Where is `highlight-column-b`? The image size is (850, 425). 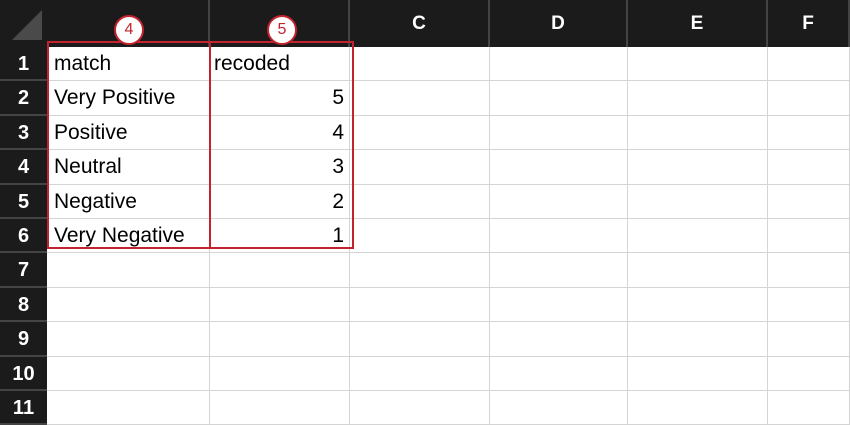
highlight-column-b is located at coordinates (281, 145).